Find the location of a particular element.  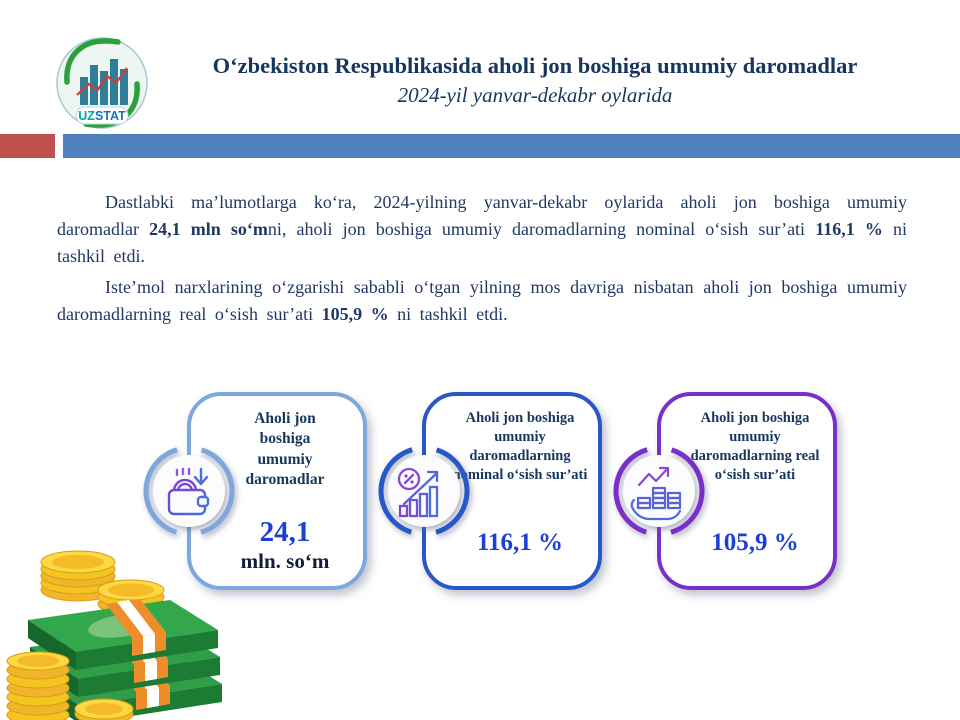

logo-trend-line-icon is located at coordinates (102, 81).